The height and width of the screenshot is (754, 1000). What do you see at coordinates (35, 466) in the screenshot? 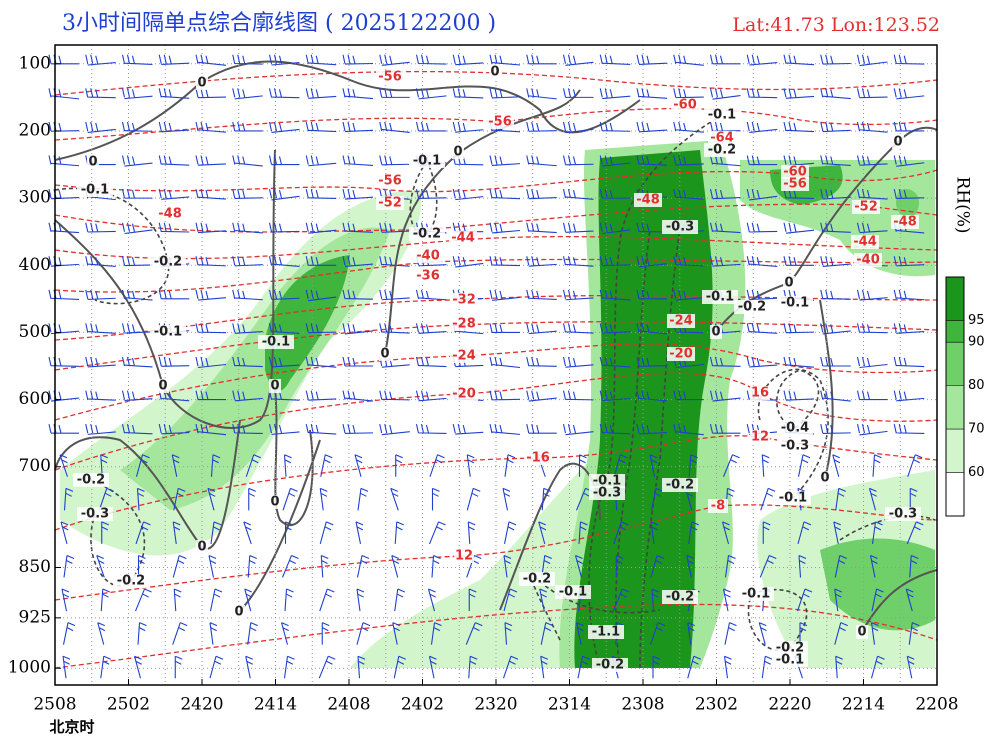
I see `y-tick-label: 700` at bounding box center [35, 466].